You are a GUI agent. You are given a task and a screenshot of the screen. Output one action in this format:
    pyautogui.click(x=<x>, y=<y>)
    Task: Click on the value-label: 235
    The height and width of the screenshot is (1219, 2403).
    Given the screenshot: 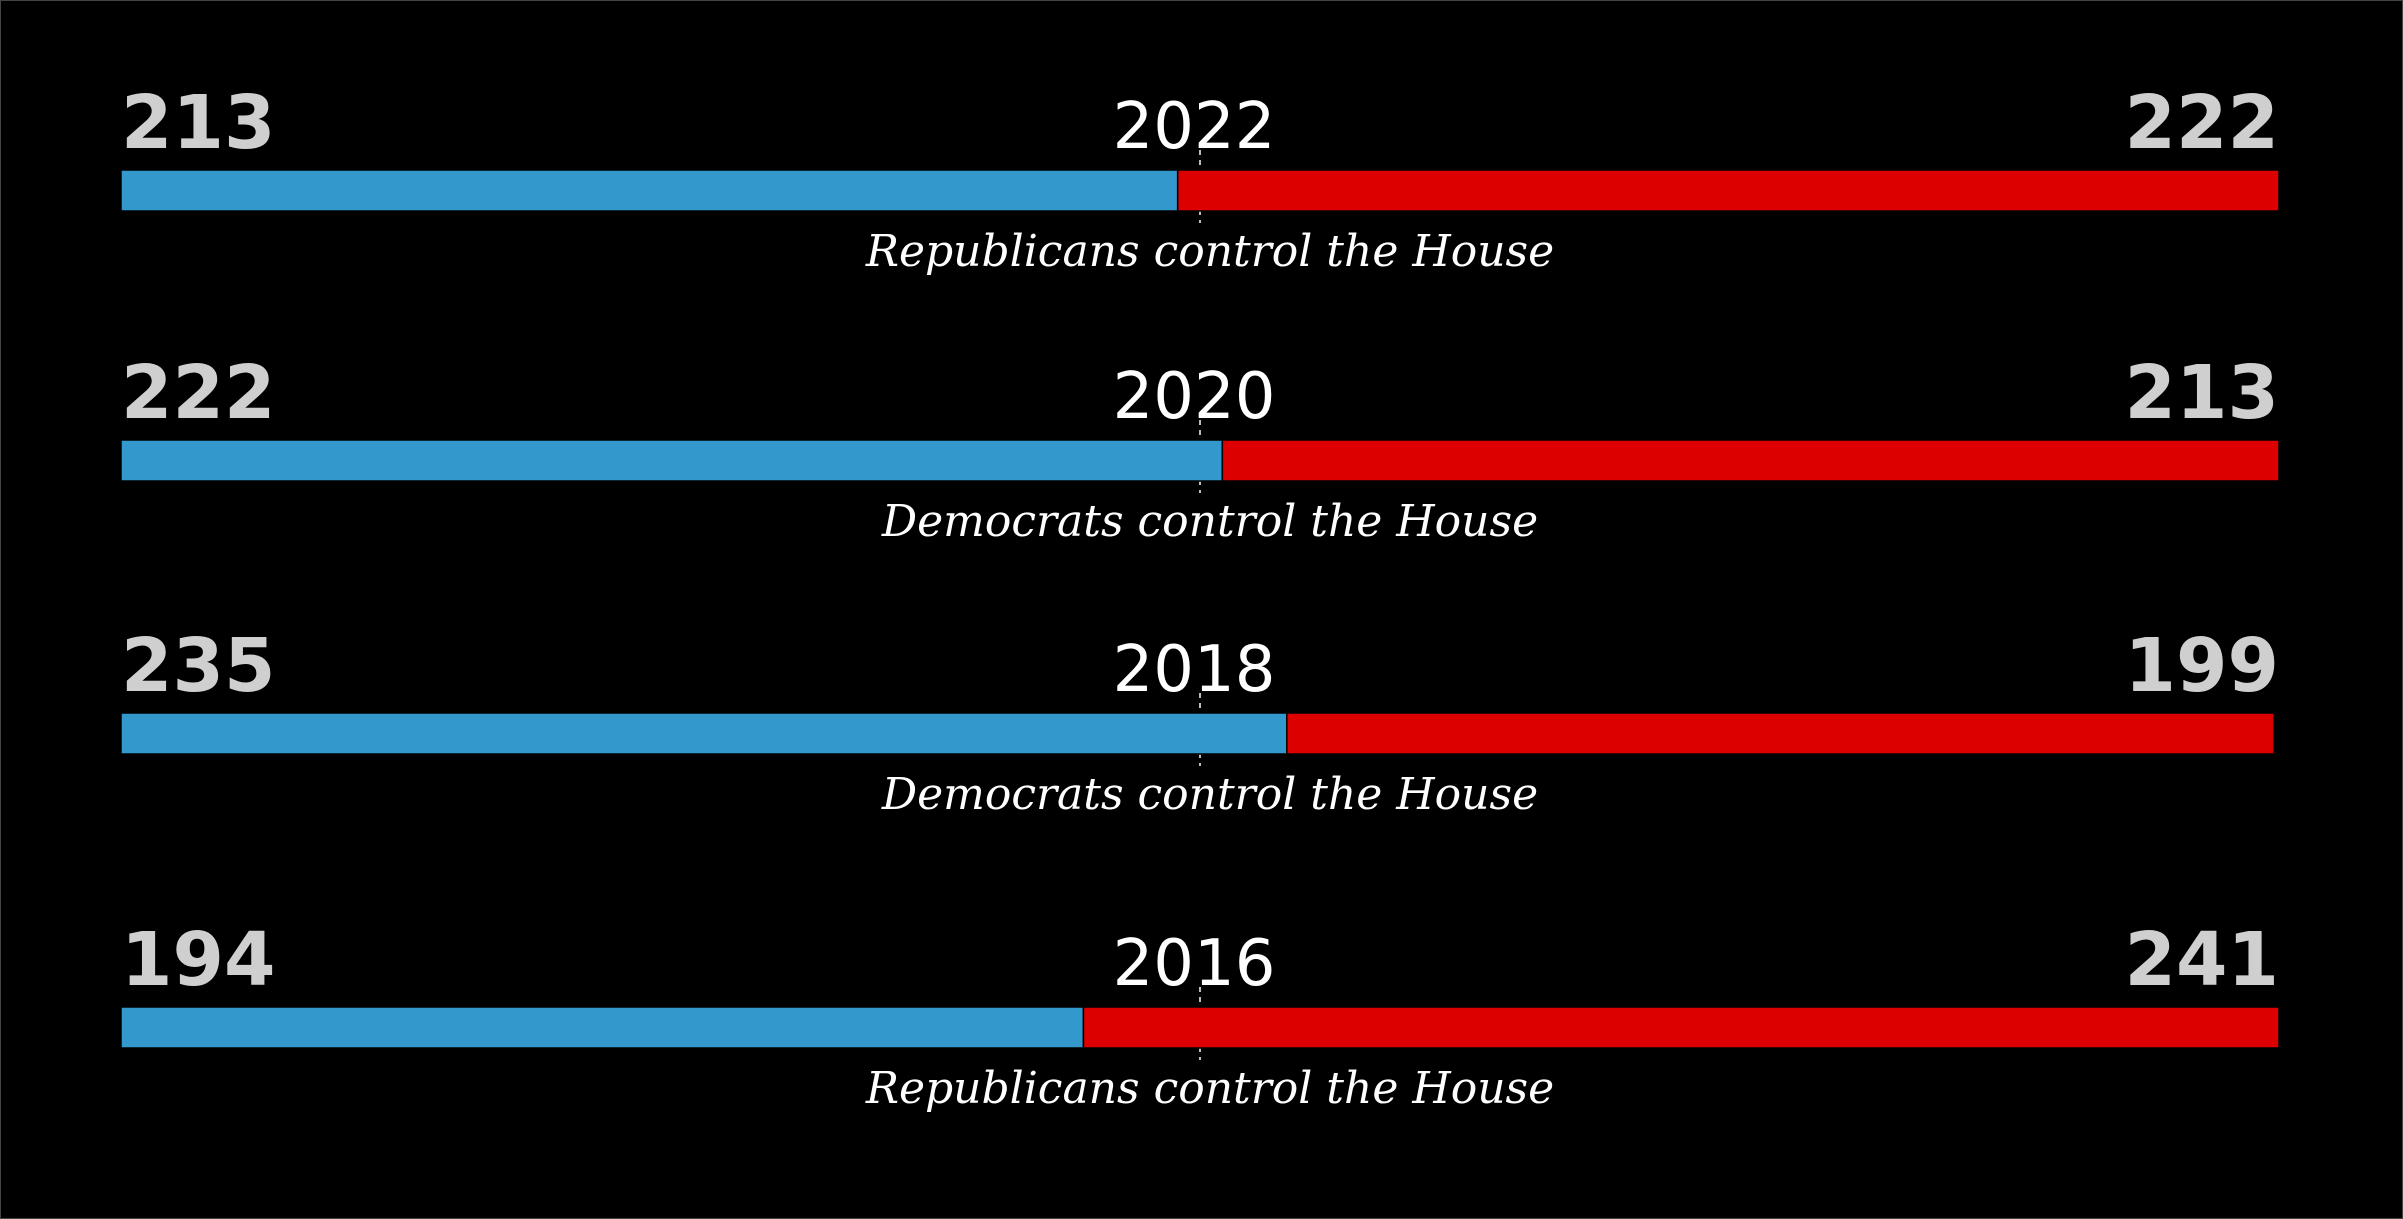 What is the action you would take?
    pyautogui.click(x=198, y=666)
    